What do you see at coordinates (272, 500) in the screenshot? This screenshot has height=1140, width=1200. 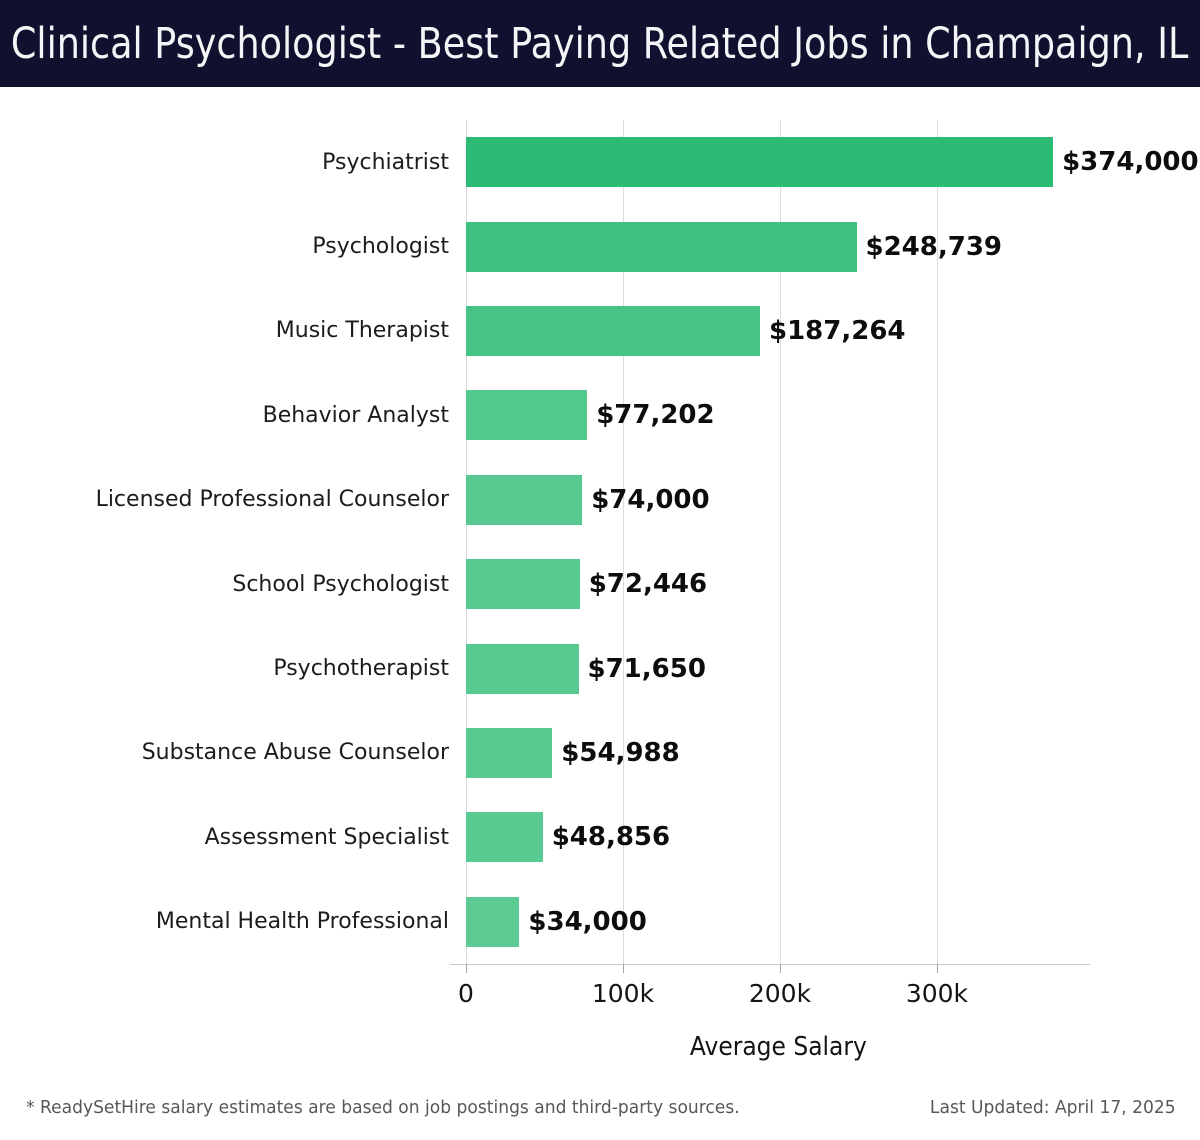 I see `category-label: Licensed Professional Counselor` at bounding box center [272, 500].